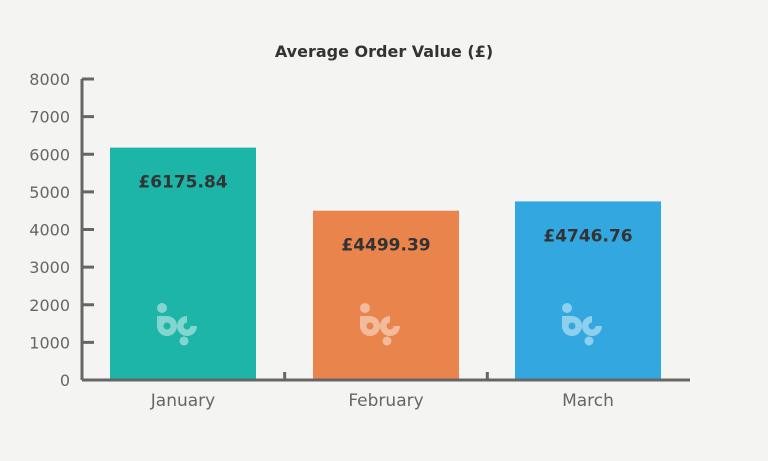 Image resolution: width=768 pixels, height=461 pixels. Describe the element at coordinates (182, 401) in the screenshot. I see `x-tick-label: January` at that location.